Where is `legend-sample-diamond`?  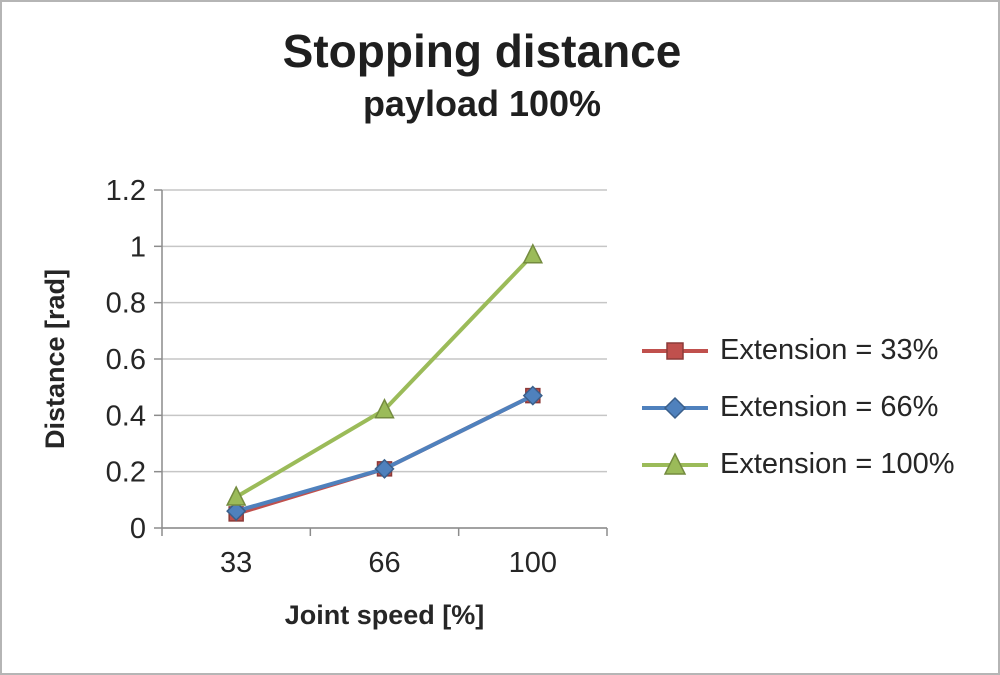 legend-sample-diamond is located at coordinates (675, 407).